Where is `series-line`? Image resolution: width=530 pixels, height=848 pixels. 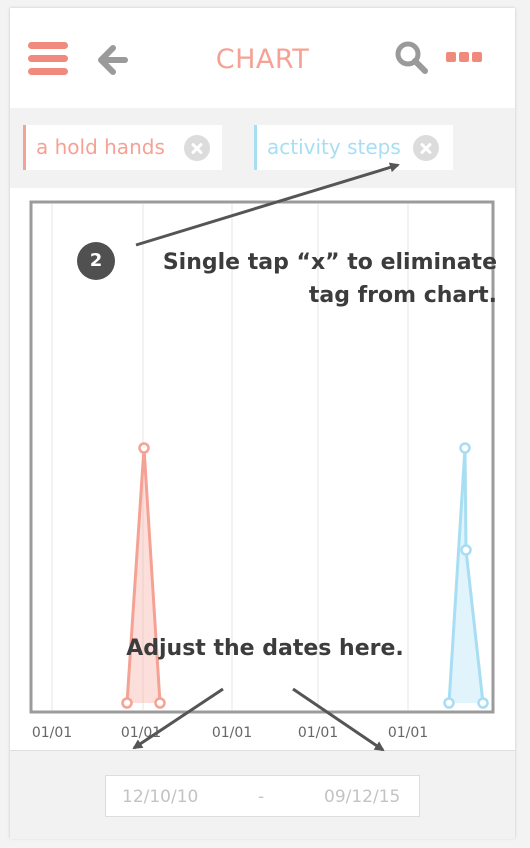
series-line is located at coordinates (466, 575).